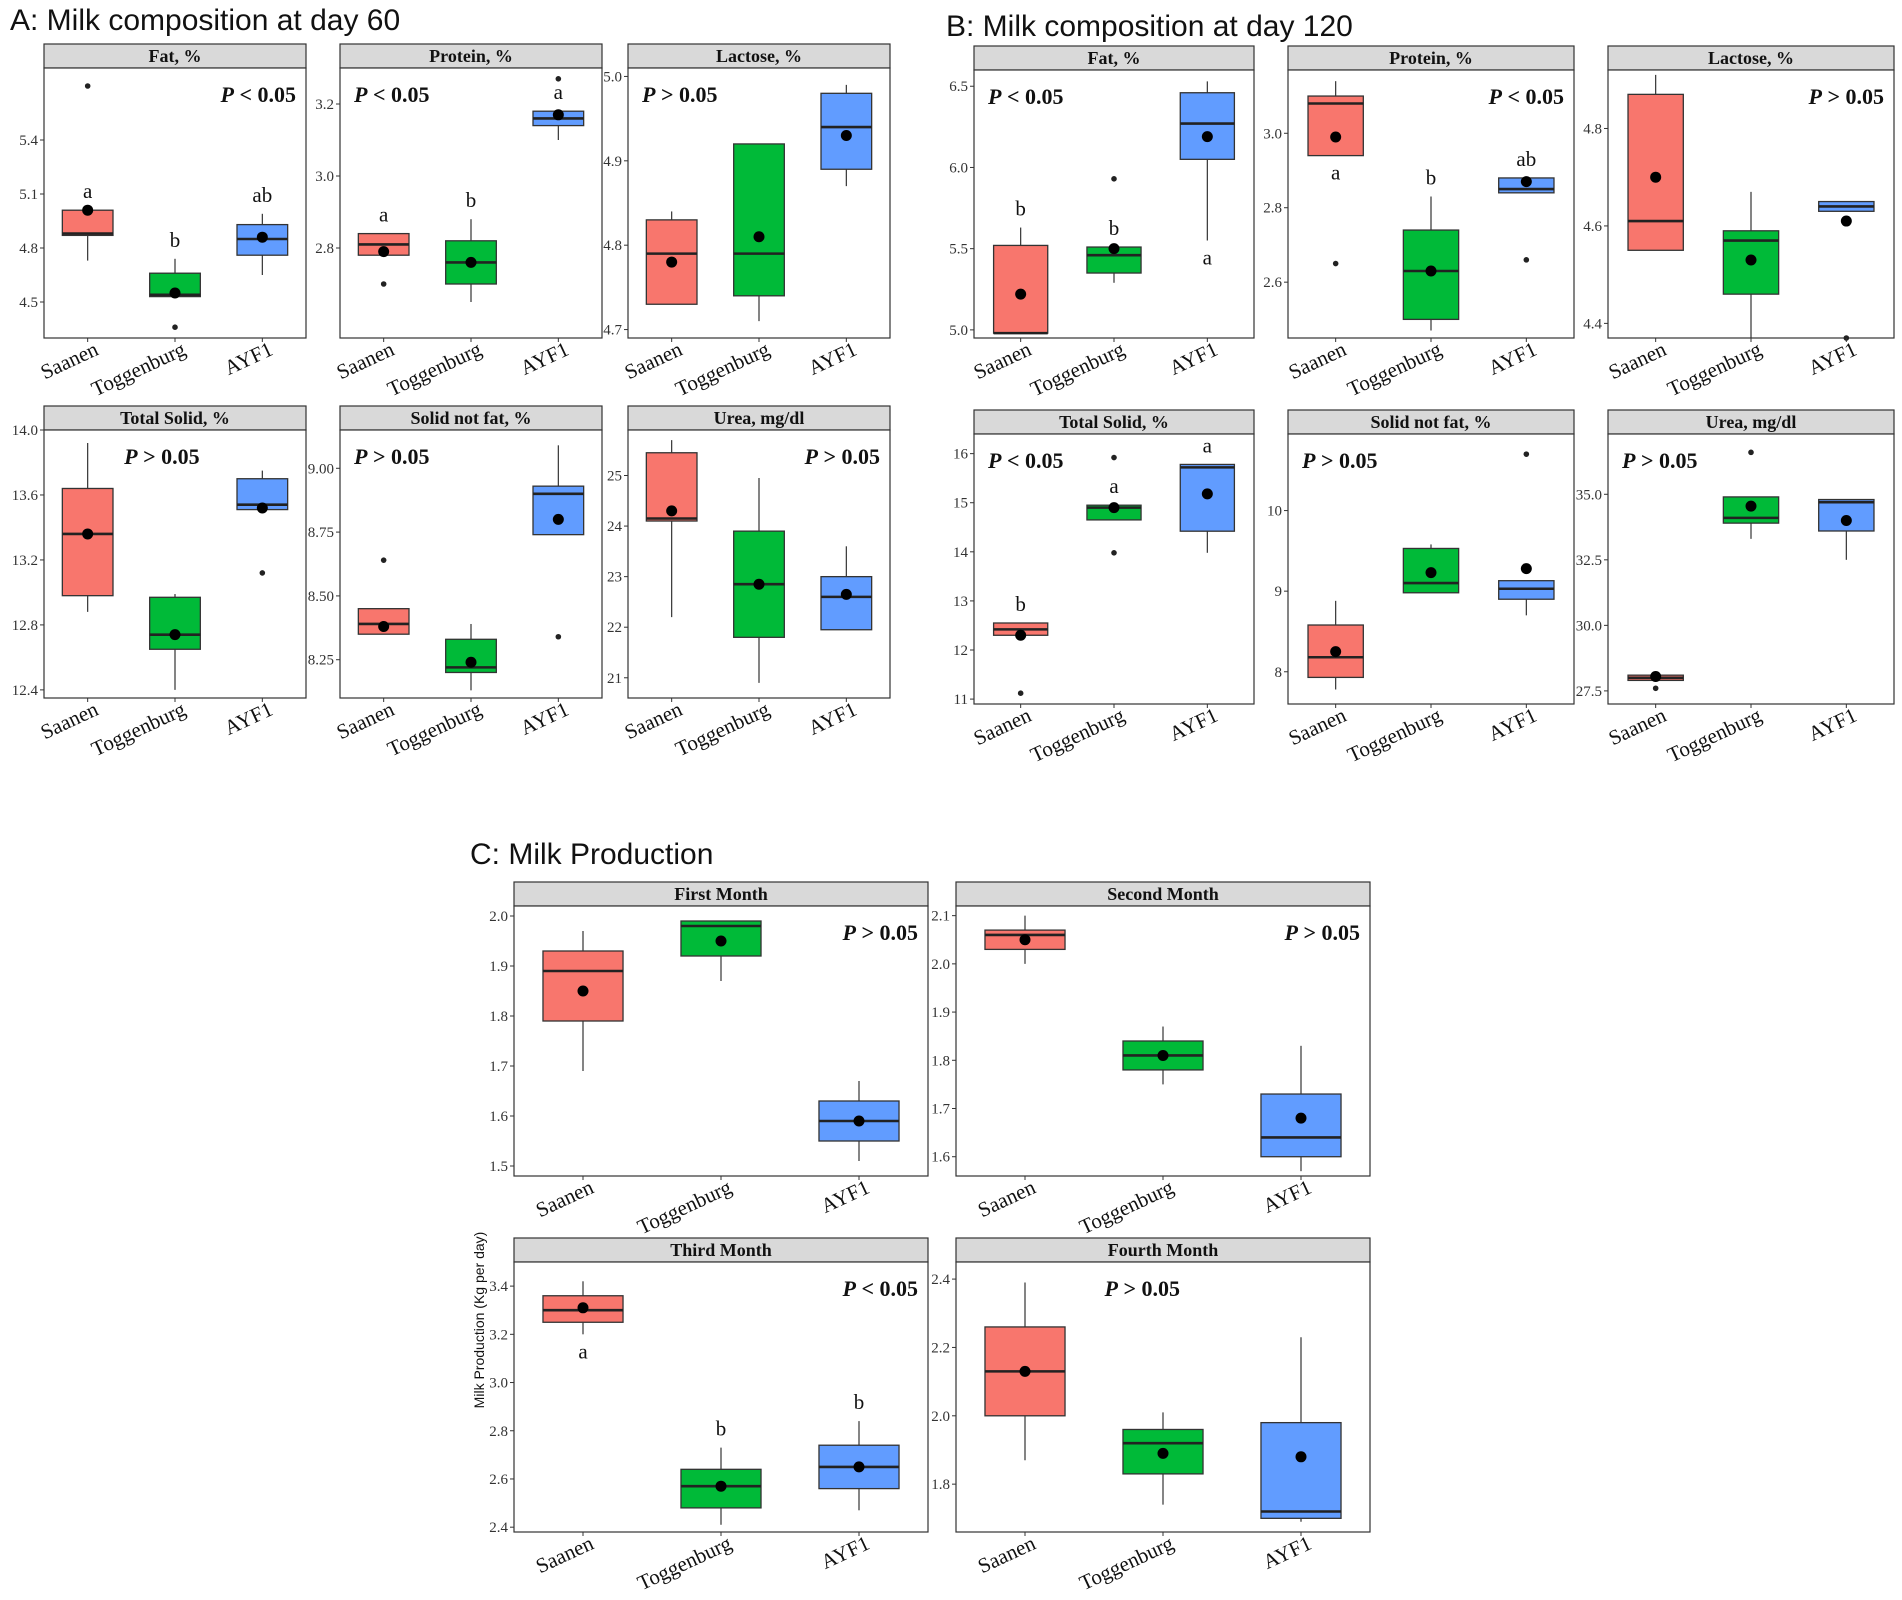  Describe the element at coordinates (25, 561) in the screenshot. I see `y-tick-label: 13.2` at that location.